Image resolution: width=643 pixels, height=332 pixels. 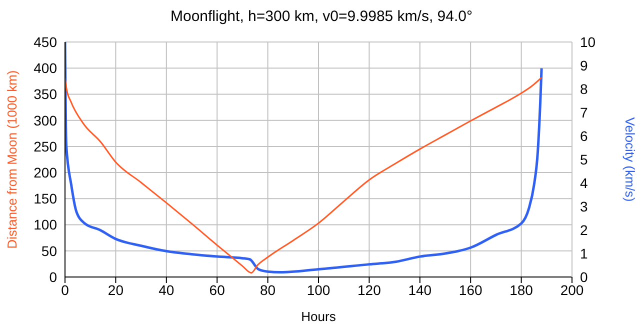 What do you see at coordinates (584, 88) in the screenshot?
I see `y2-tick-label: 8` at bounding box center [584, 88].